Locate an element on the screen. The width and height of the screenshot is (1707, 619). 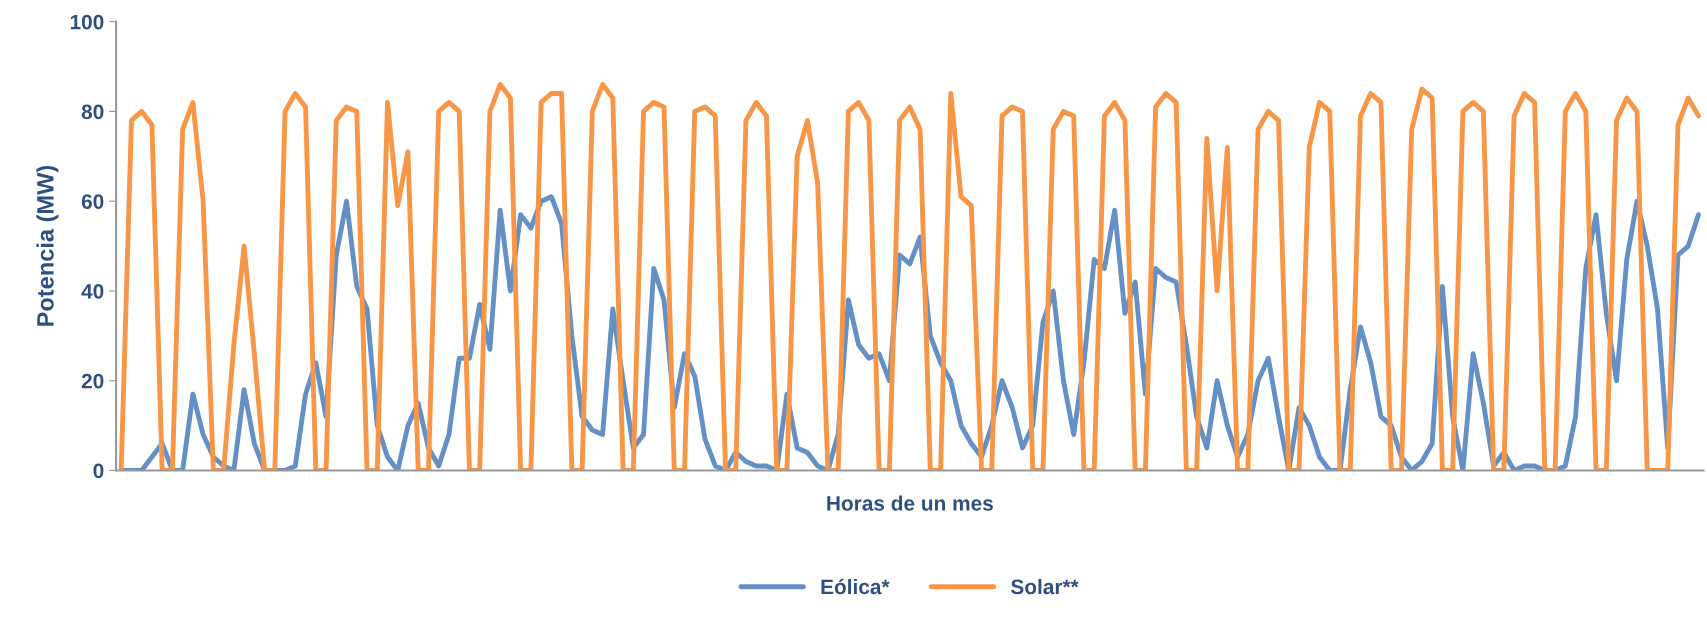
legend-label: Solar** is located at coordinates (1045, 586).